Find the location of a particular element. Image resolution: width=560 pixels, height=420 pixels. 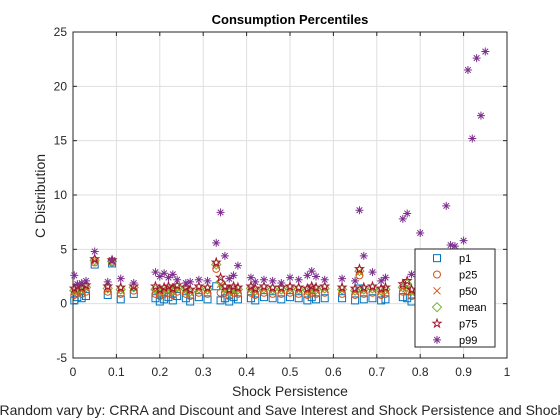

legend-label-mean: mean is located at coordinates (473, 308).